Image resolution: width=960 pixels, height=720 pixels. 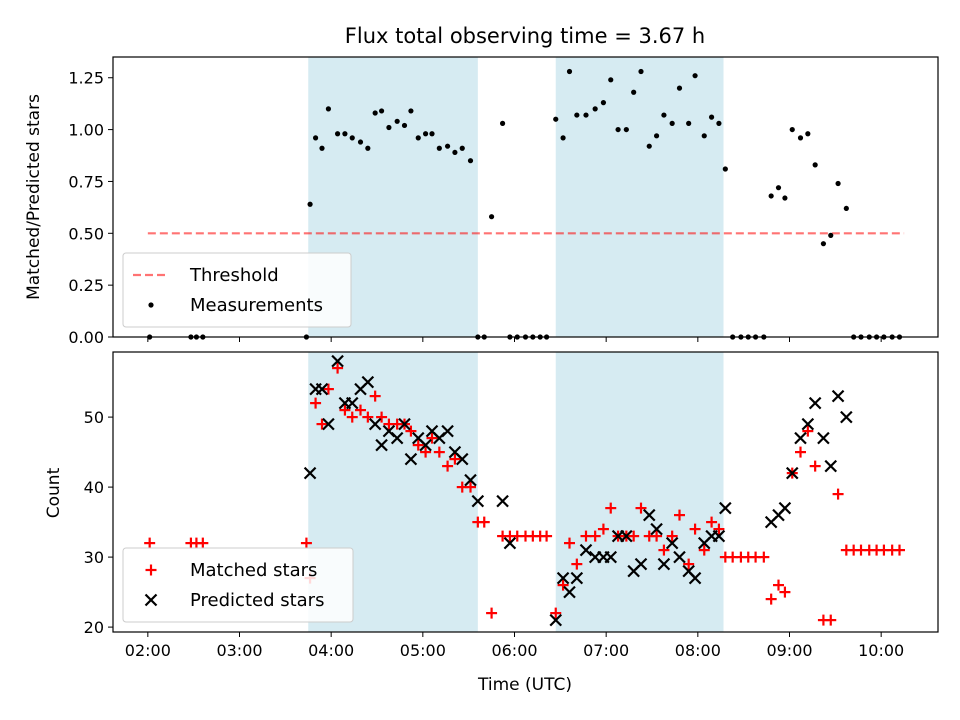 What do you see at coordinates (257, 600) in the screenshot?
I see `legend-label: Predicted stars` at bounding box center [257, 600].